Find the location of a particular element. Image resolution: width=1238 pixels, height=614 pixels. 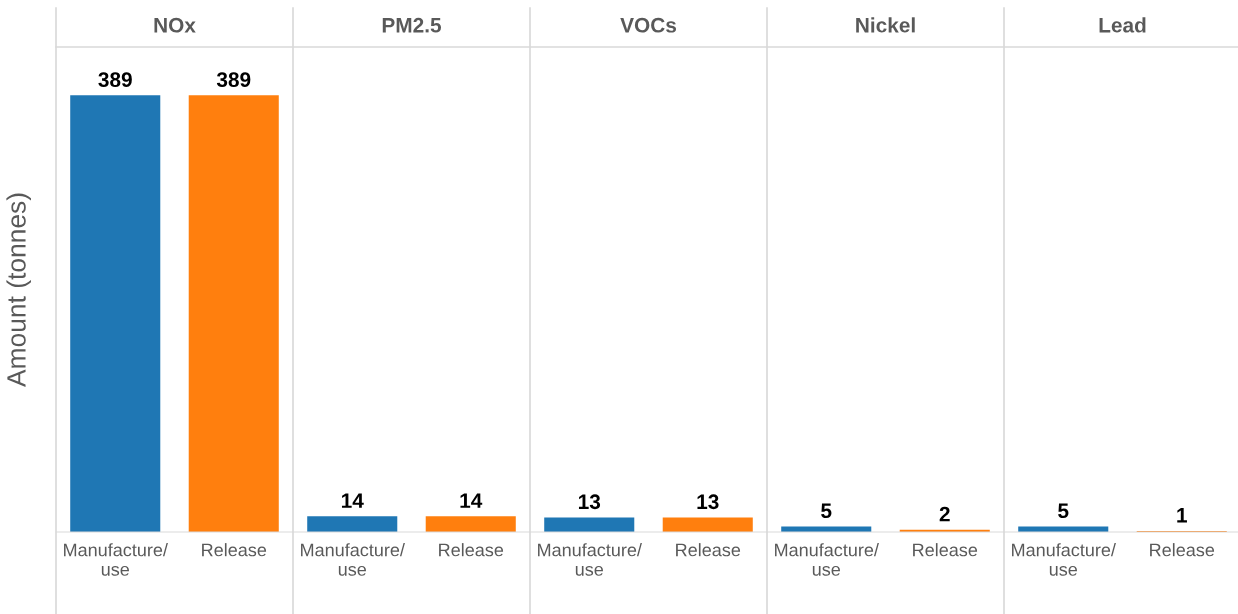

chart-title: PM2.5 is located at coordinates (412, 25).